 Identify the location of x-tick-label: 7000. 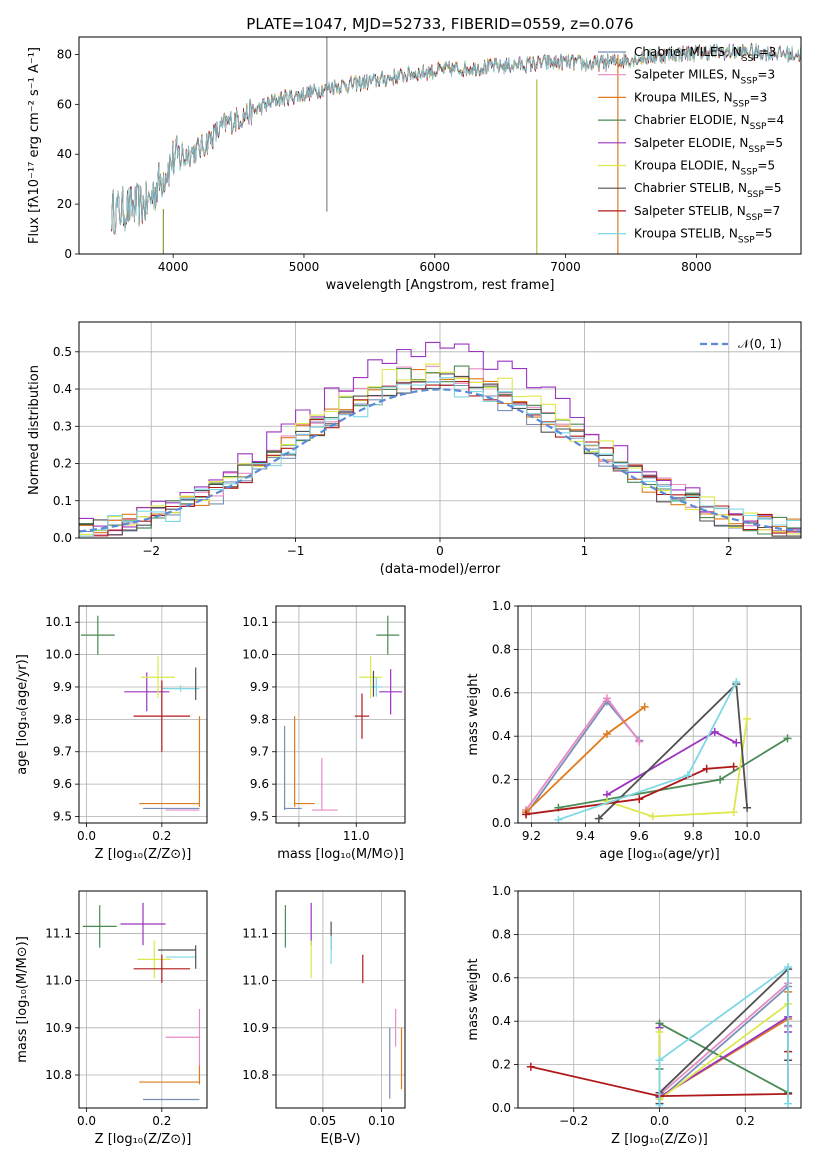
(565, 267).